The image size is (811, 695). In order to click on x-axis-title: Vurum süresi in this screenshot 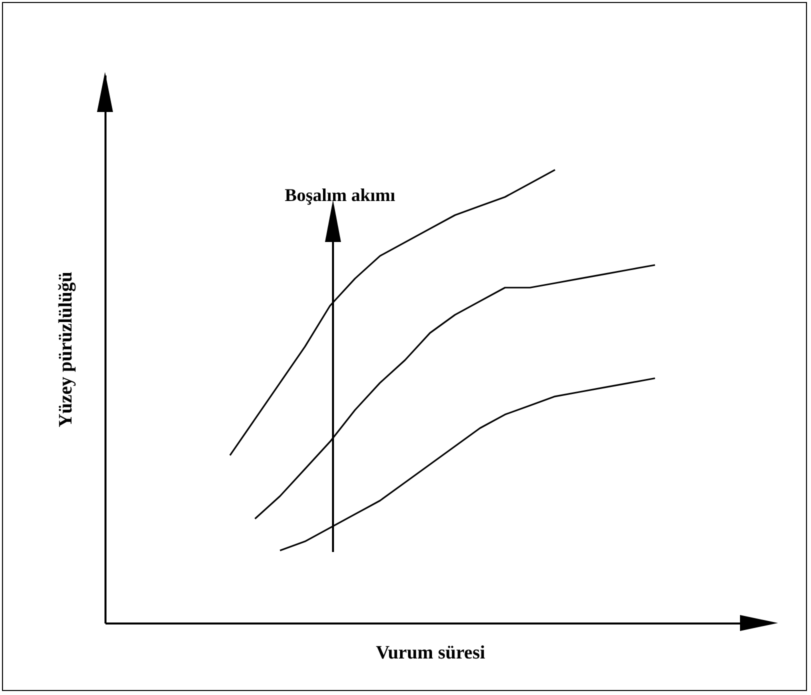, I will do `click(431, 653)`.